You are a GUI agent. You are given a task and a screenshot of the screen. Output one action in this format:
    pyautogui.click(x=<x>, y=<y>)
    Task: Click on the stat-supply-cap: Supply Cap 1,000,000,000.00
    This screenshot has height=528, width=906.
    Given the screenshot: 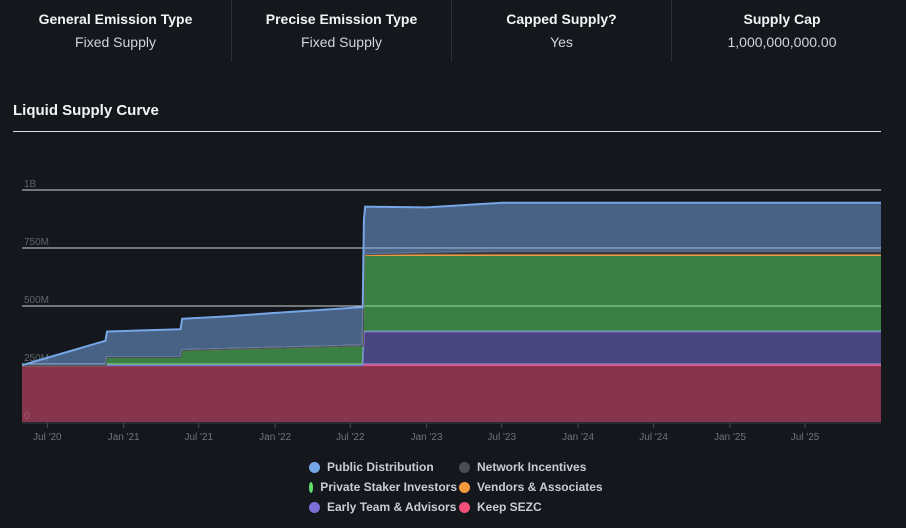 What is the action you would take?
    pyautogui.click(x=782, y=31)
    